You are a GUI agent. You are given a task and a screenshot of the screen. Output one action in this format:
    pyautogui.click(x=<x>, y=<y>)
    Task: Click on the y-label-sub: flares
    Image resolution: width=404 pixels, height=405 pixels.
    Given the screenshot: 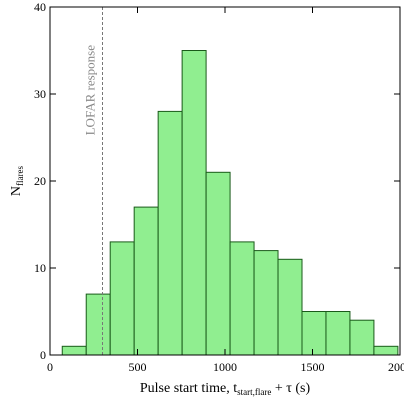 What is the action you would take?
    pyautogui.click(x=20, y=175)
    